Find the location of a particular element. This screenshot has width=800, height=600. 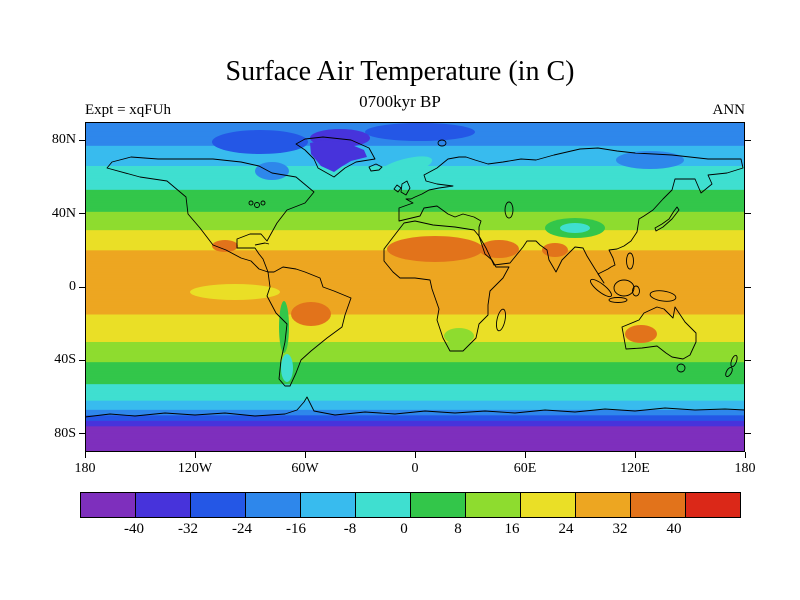

coastline-north-america is located at coordinates (210, 214).